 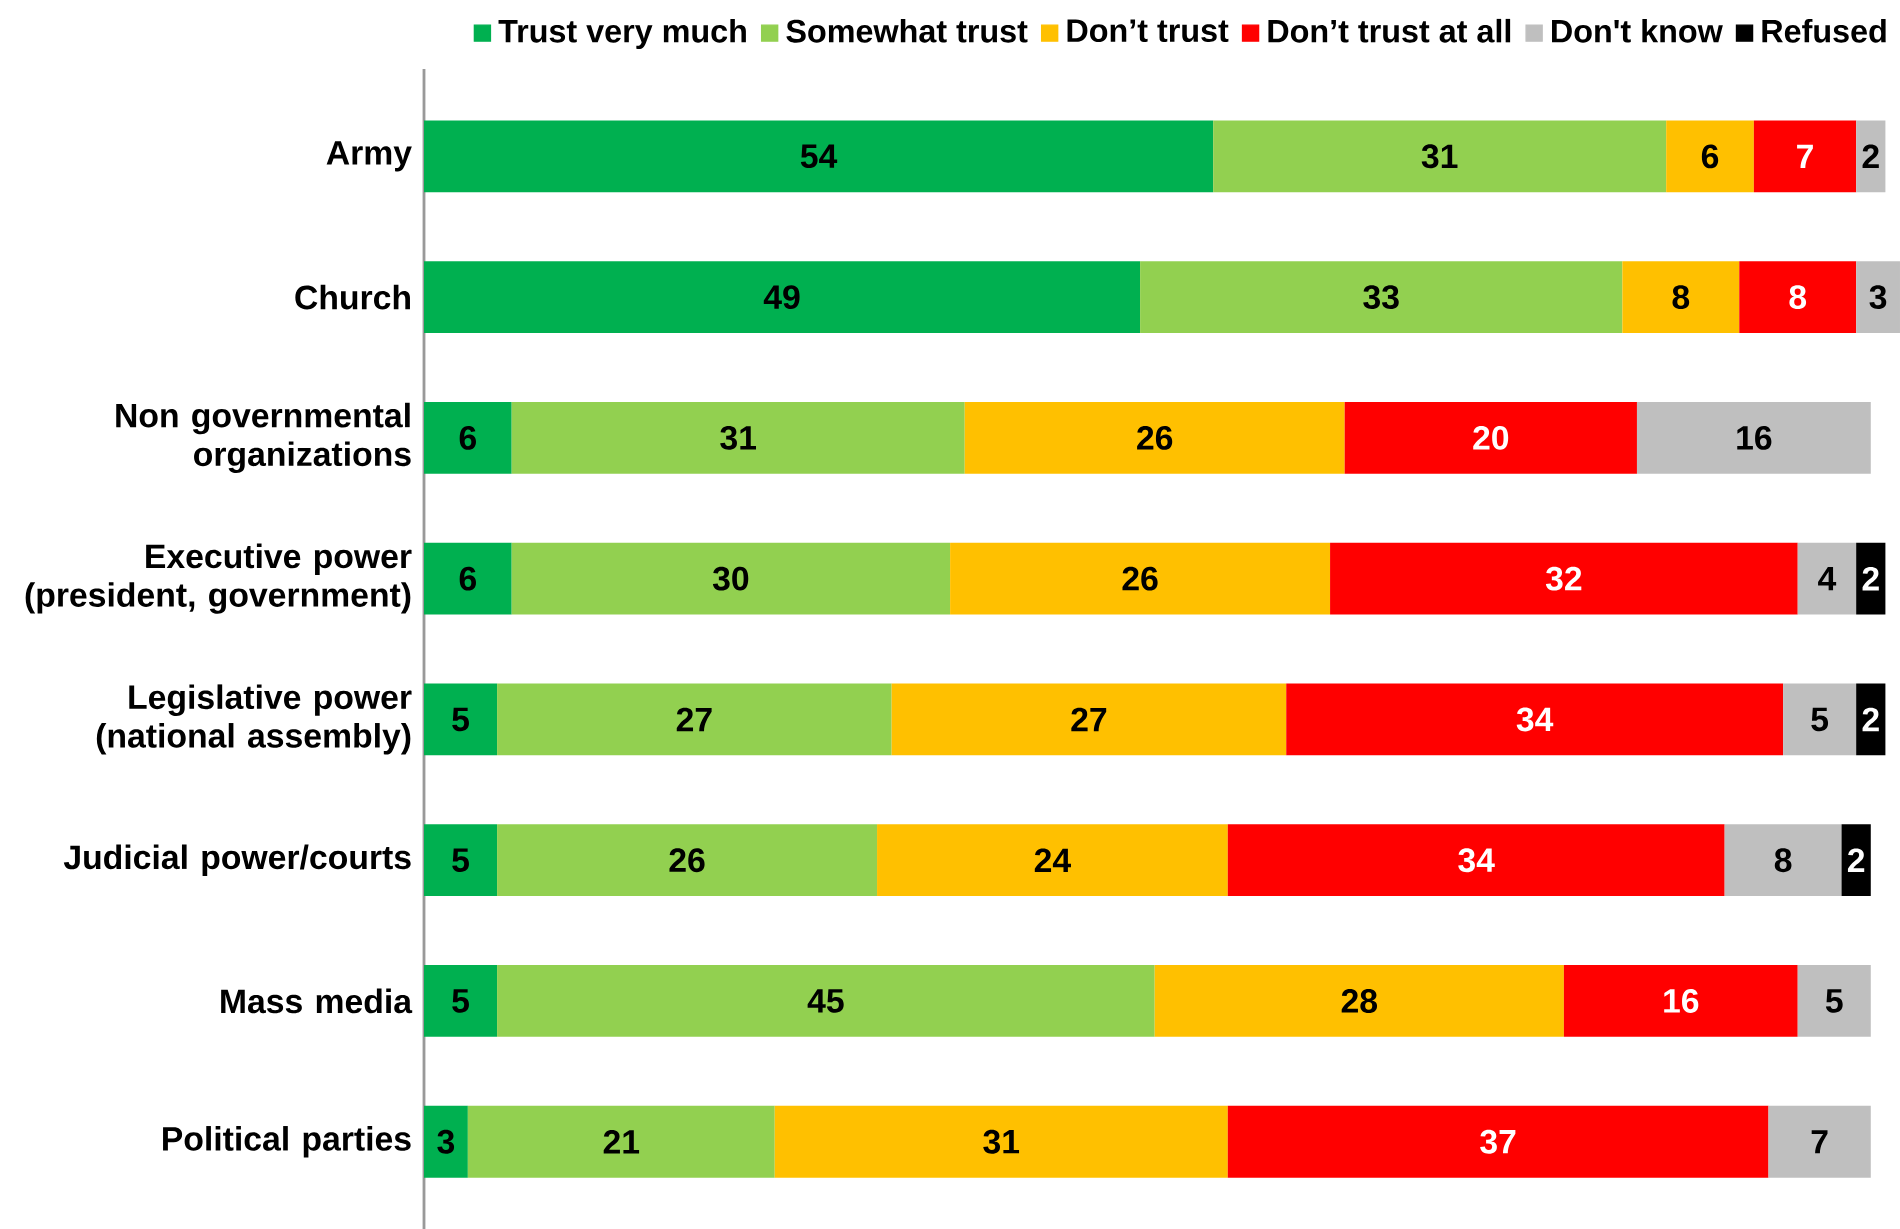 I want to click on data-label: 37, so click(x=1498, y=1141).